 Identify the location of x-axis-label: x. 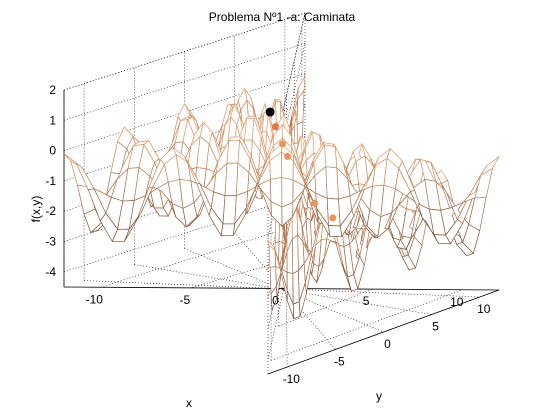
(189, 403).